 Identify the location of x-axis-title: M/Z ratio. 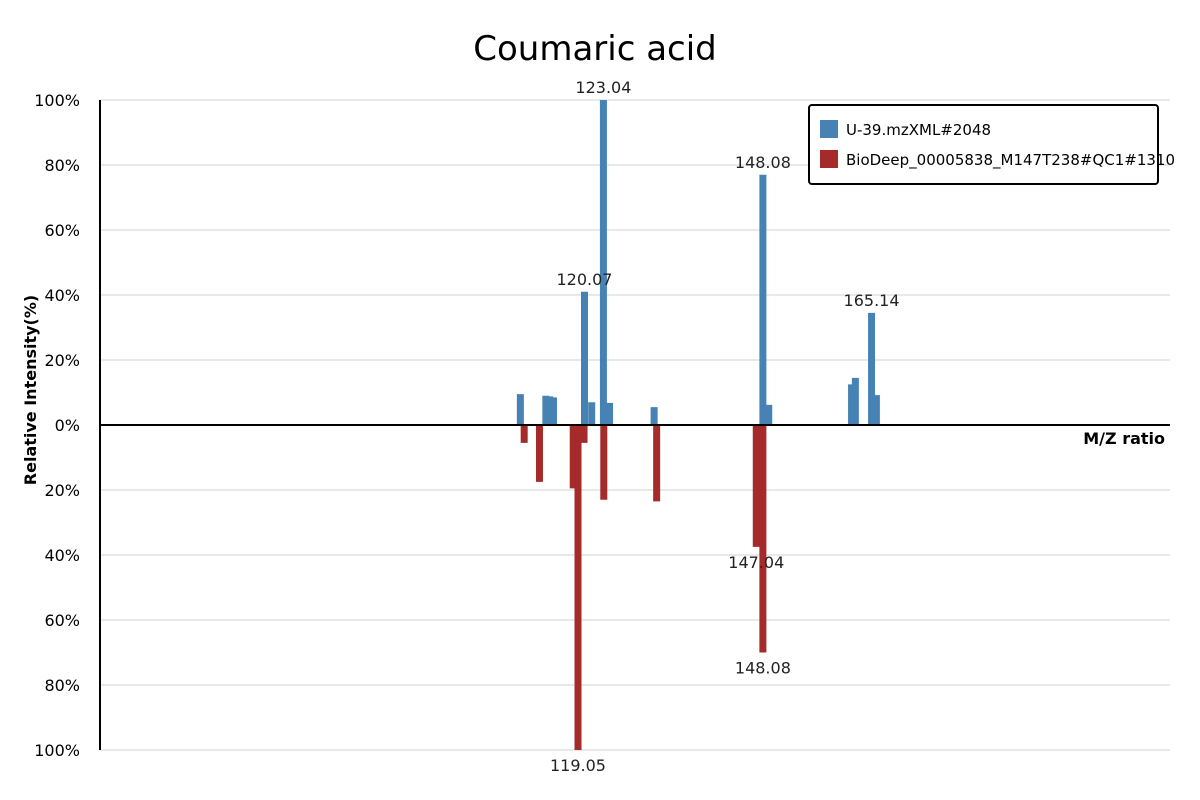
(1124, 438).